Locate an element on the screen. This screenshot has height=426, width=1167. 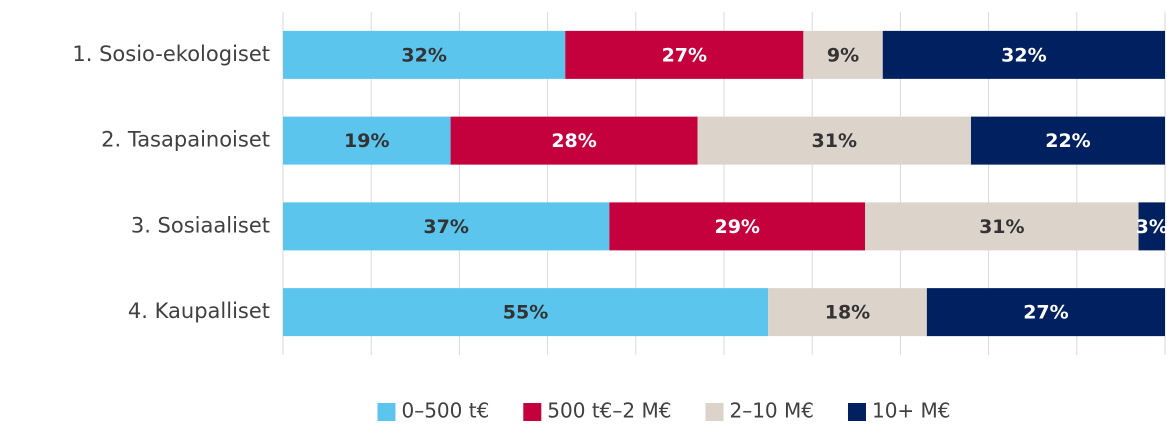
category-label: 4. Kaupalliset is located at coordinates (199, 311).